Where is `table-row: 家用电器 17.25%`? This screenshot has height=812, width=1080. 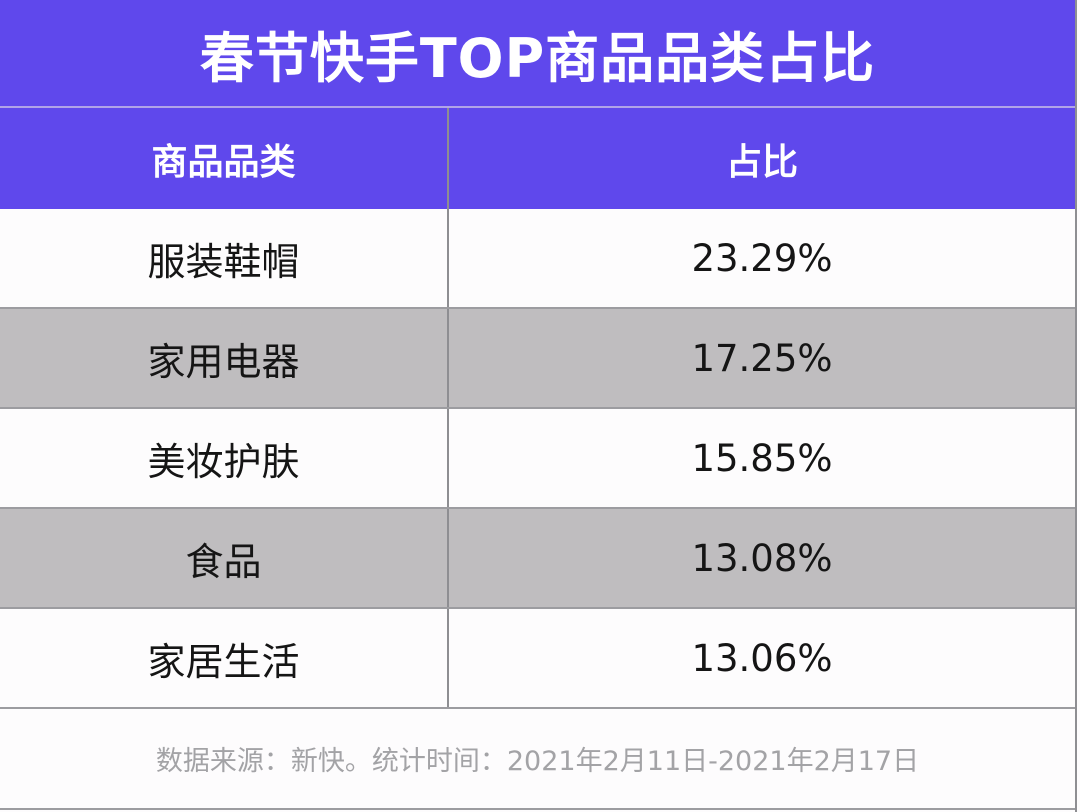 table-row: 家用电器 17.25% is located at coordinates (537, 359).